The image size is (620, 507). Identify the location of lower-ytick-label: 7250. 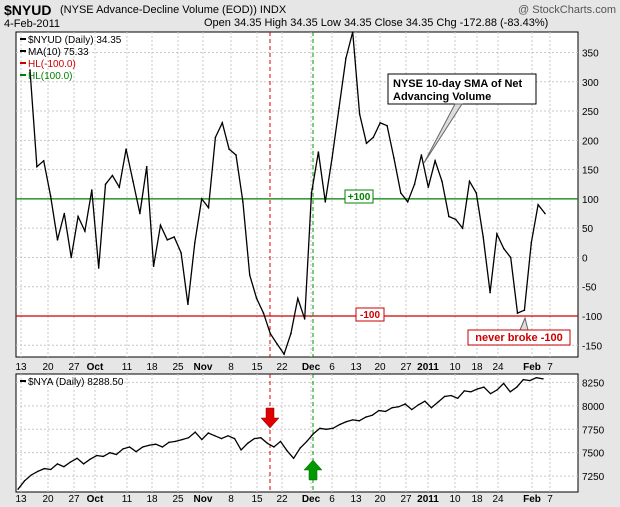
(593, 477).